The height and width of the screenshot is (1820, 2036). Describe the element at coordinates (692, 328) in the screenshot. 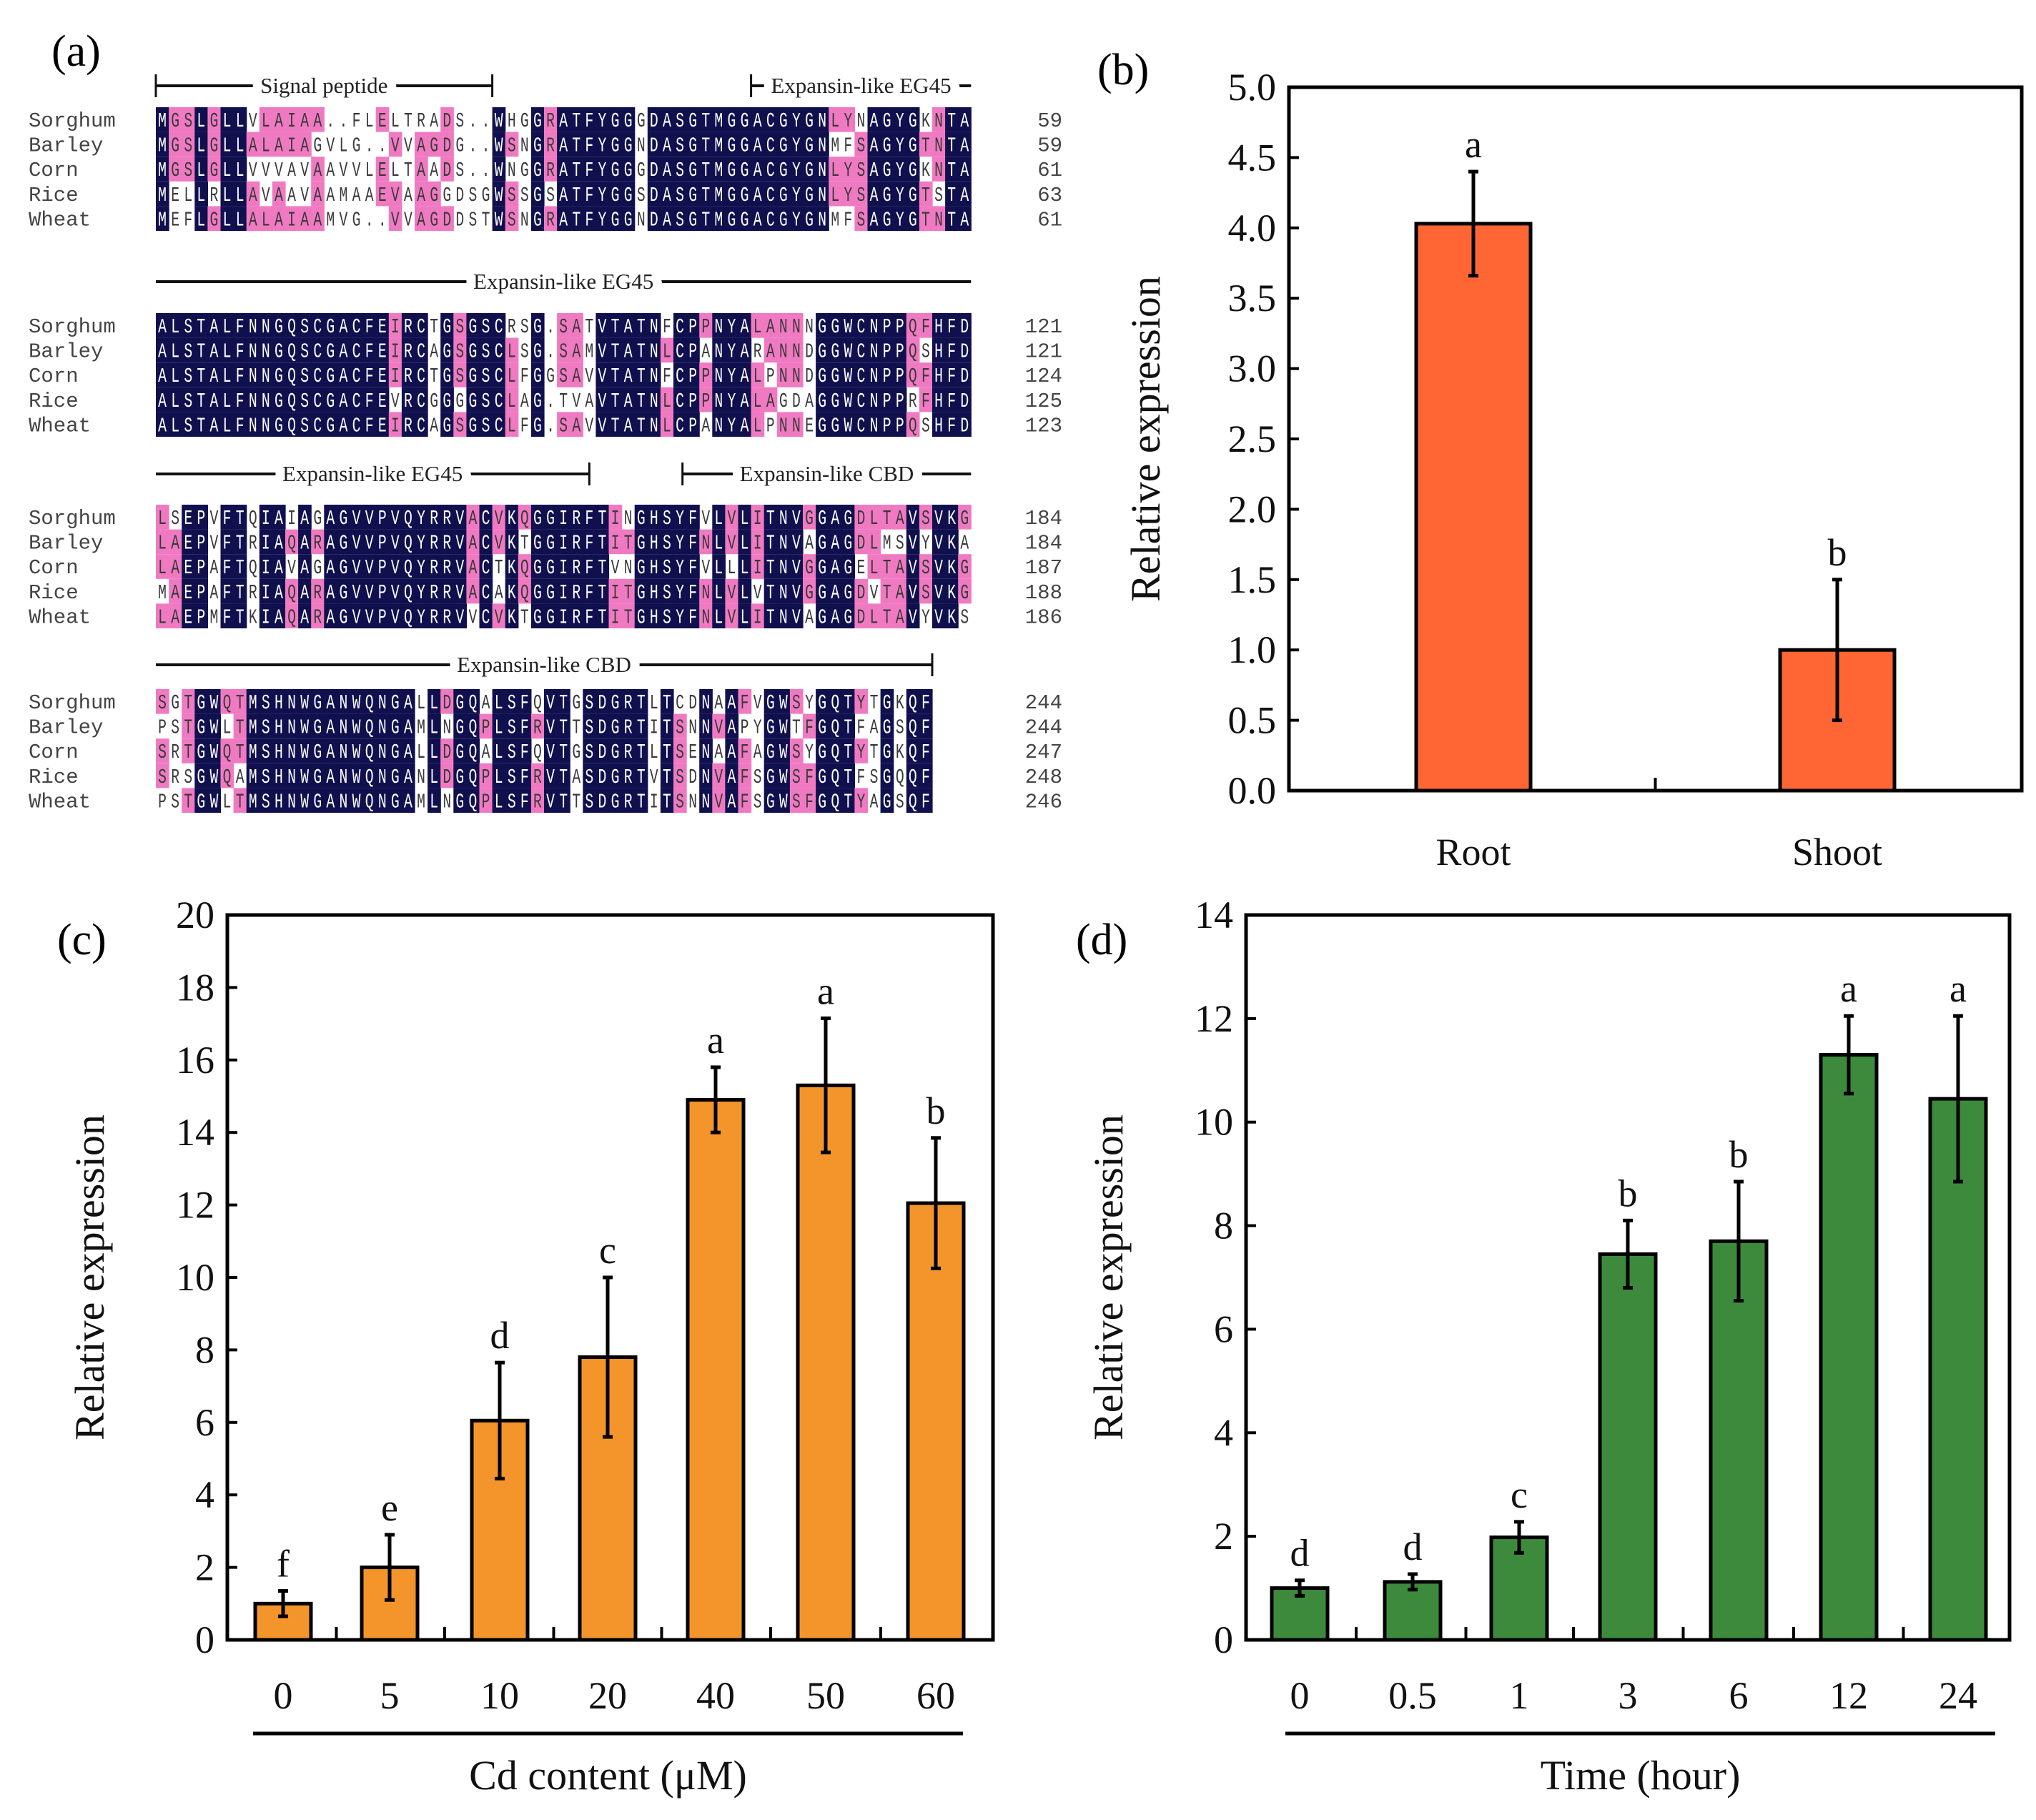

I see `residue: P` at that location.